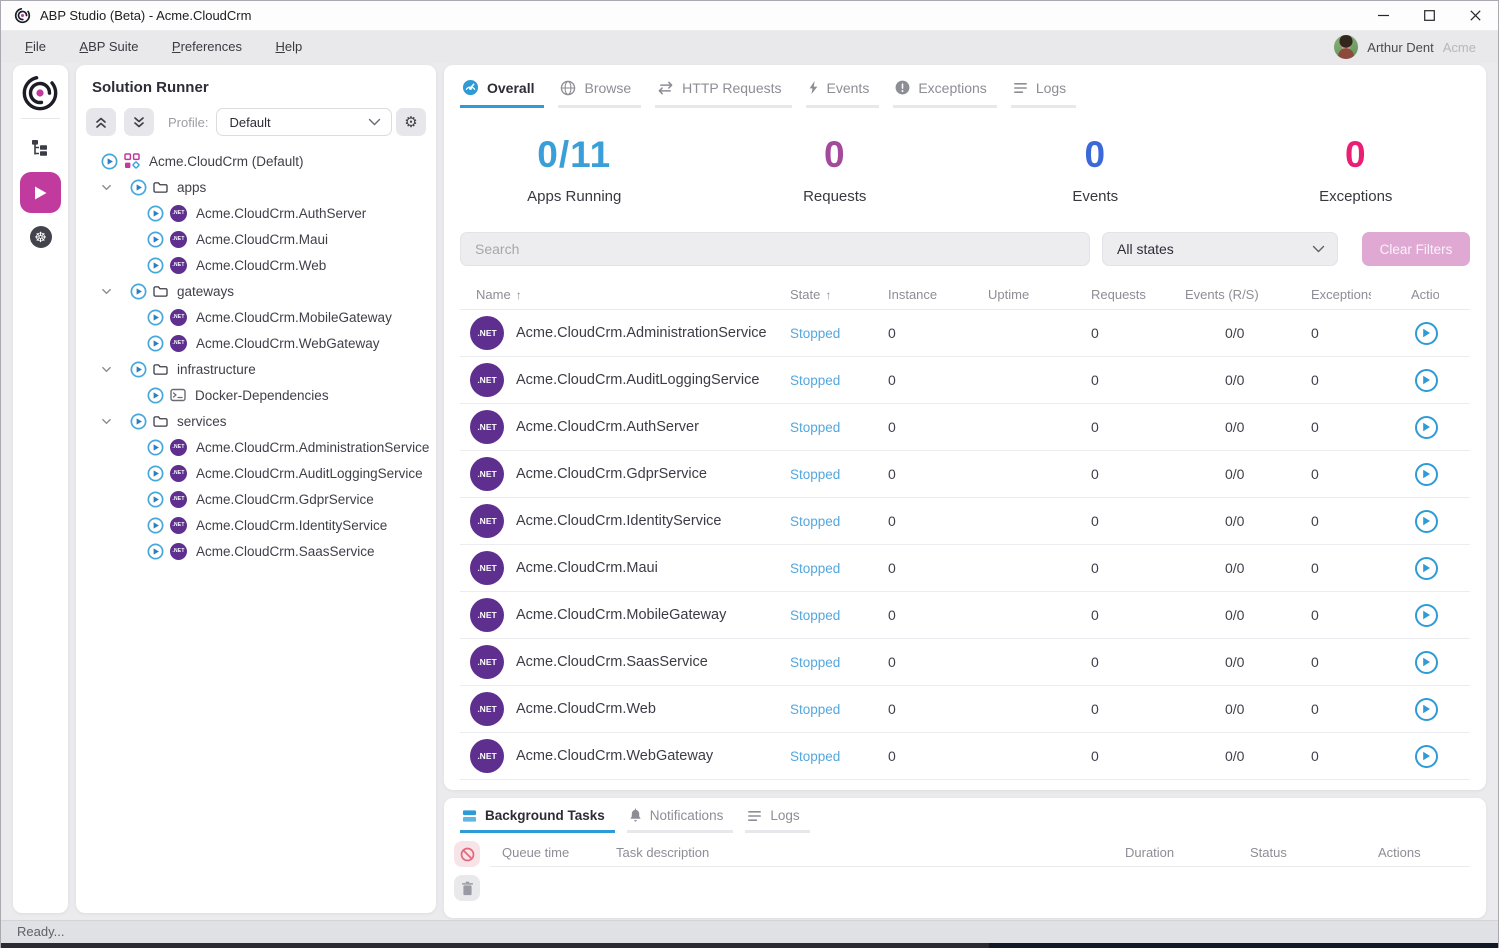 Image resolution: width=1499 pixels, height=948 pixels. Describe the element at coordinates (815, 521) in the screenshot. I see `state-badge: Stopped` at that location.